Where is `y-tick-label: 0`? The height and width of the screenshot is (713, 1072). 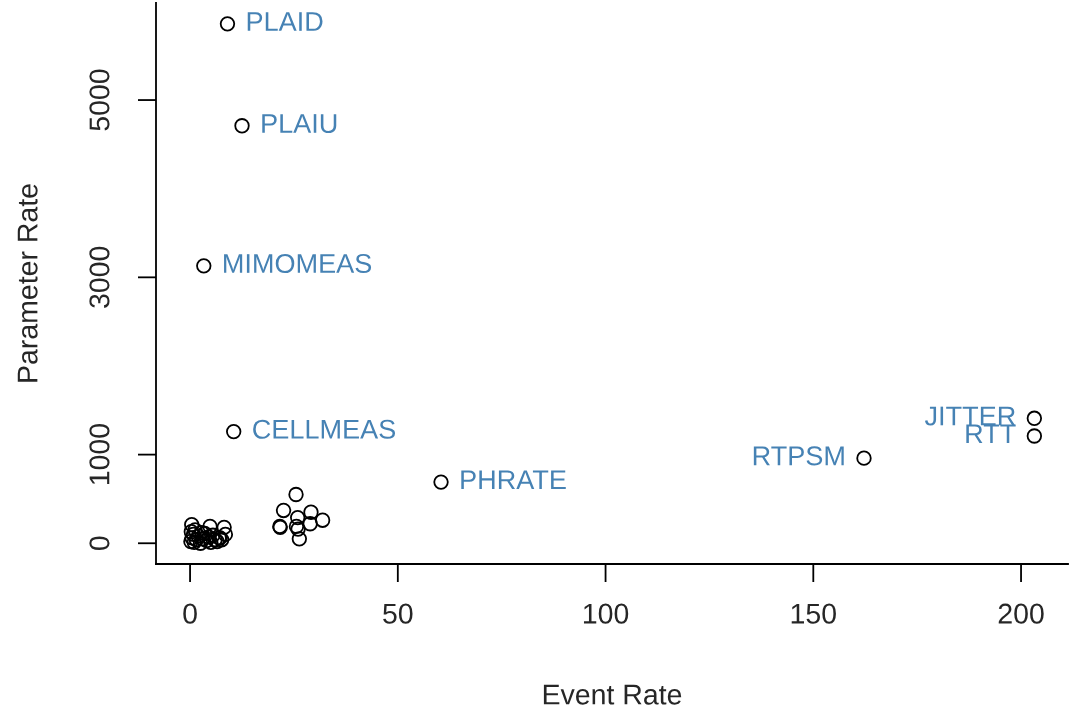
y-tick-label: 0 is located at coordinates (99, 543).